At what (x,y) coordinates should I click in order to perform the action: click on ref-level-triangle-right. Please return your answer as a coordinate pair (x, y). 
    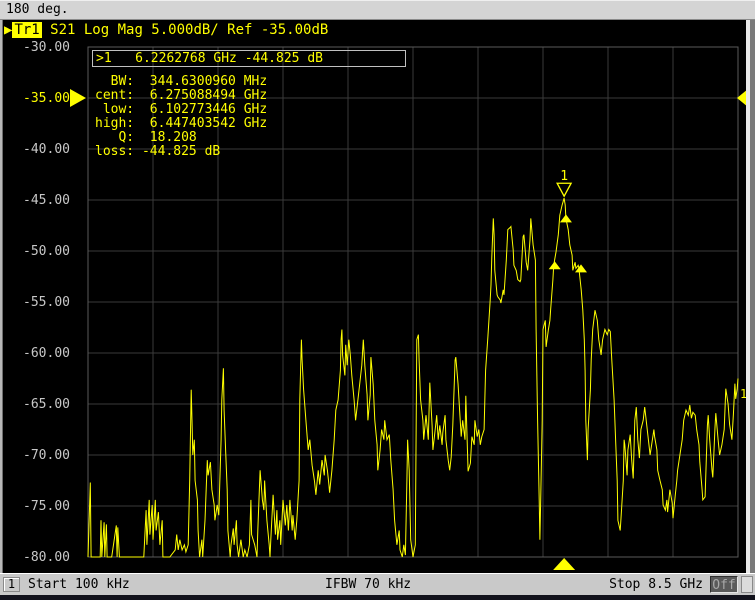
    Looking at the image, I should click on (742, 98).